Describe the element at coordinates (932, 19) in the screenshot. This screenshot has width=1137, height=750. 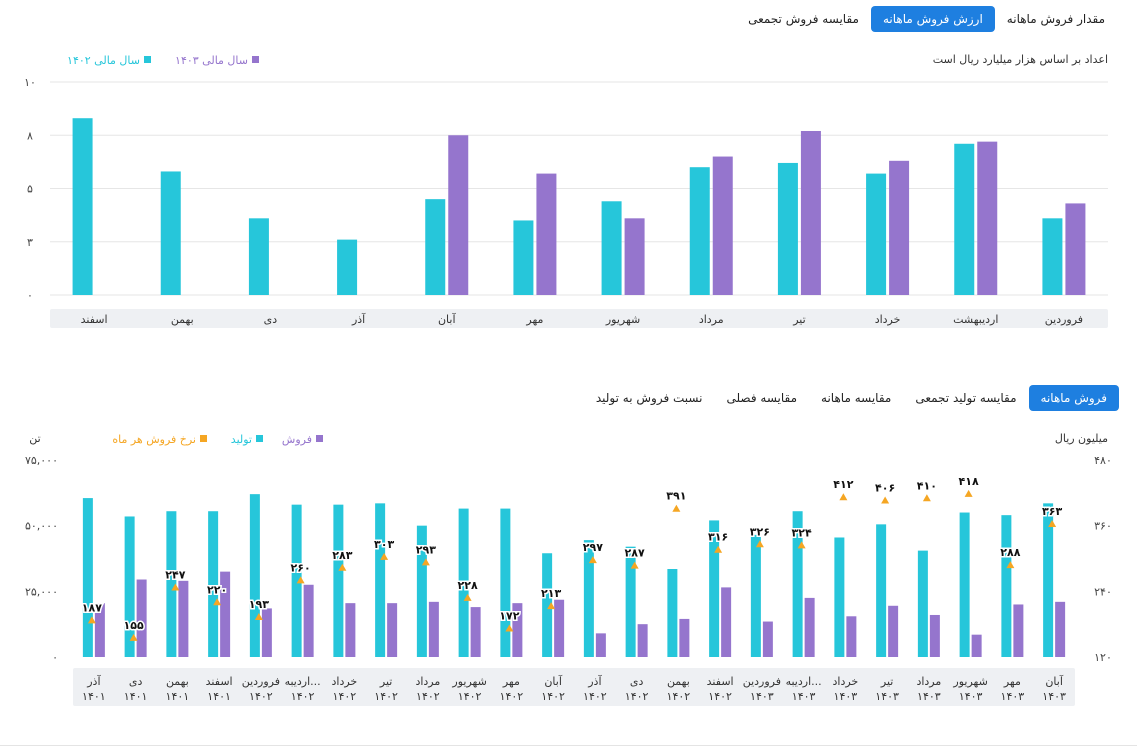
I see `tab-tabs-top-1: ارزش فروش ماهانه` at that location.